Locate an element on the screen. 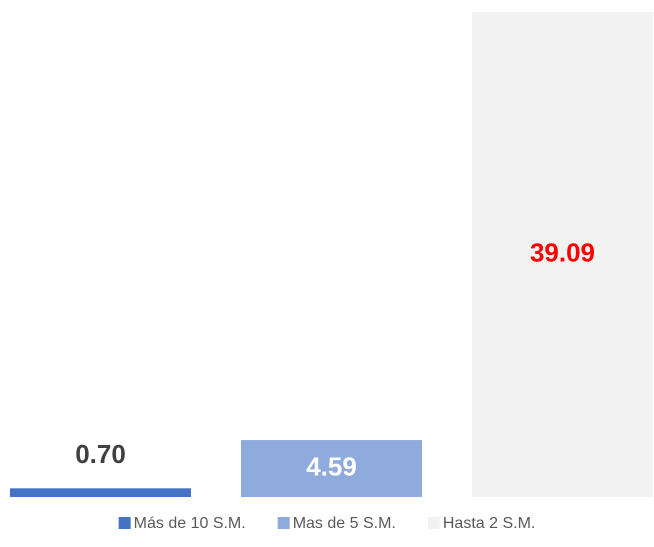 This screenshot has height=547, width=654. data-label: 4.59 is located at coordinates (331, 466).